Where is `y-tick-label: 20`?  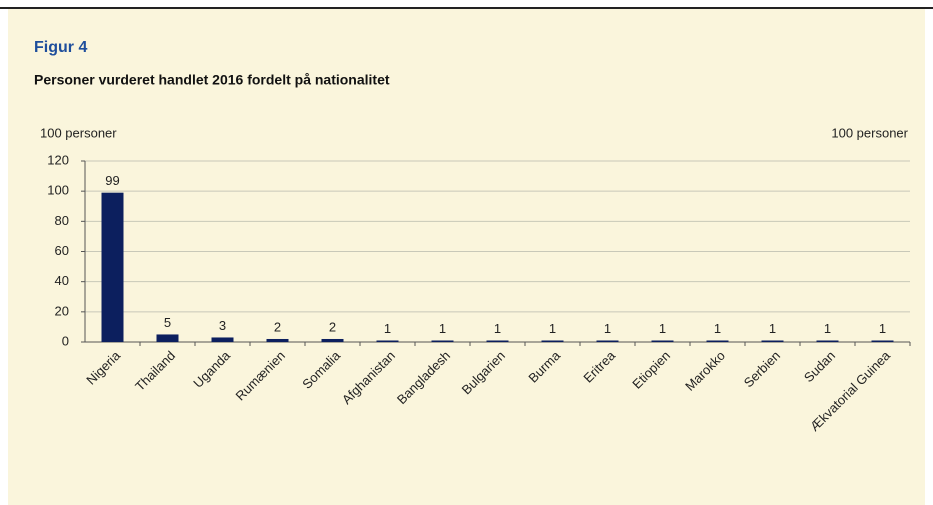
y-tick-label: 20 is located at coordinates (62, 310).